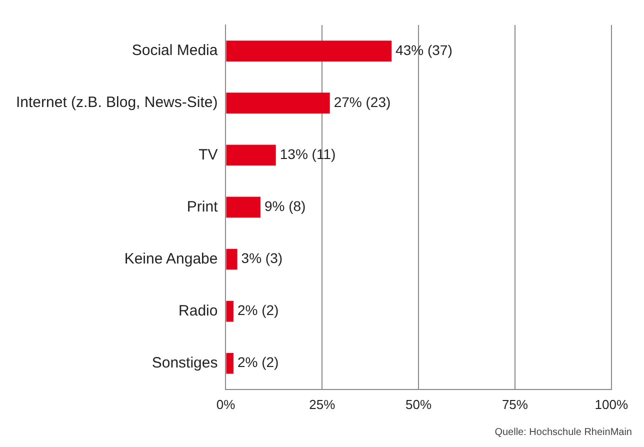 The height and width of the screenshot is (447, 644). I want to click on x-tick-label: 25%, so click(322, 404).